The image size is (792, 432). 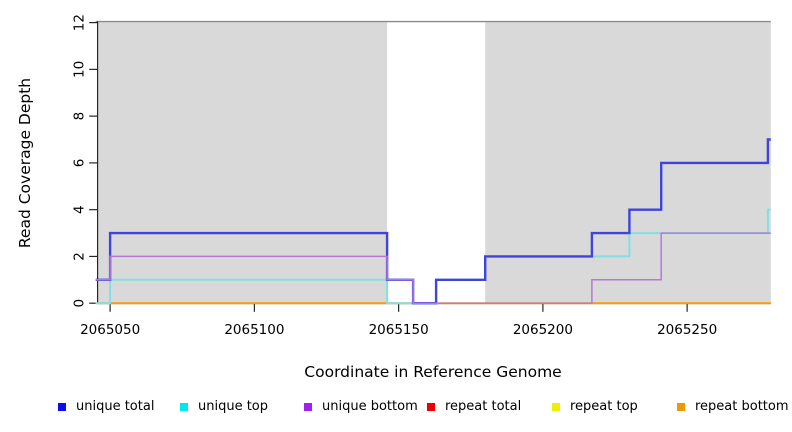 I want to click on y-tick-label: 8, so click(x=80, y=116).